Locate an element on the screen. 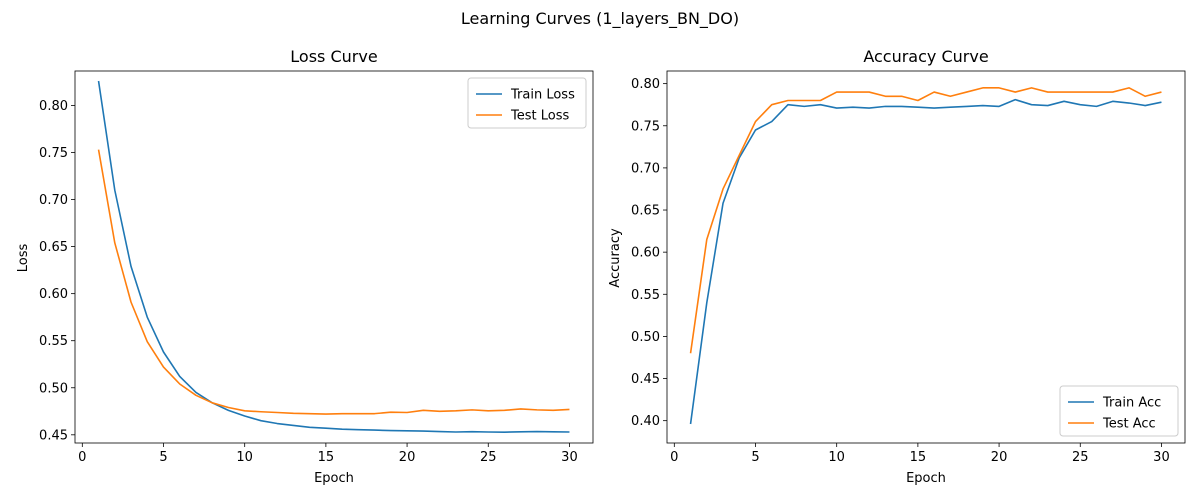 This screenshot has width=1200, height=500. loss-x-tick-label: 5 is located at coordinates (163, 457).